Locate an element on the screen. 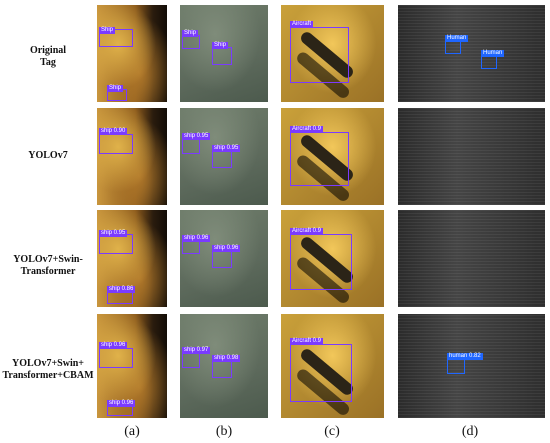 The height and width of the screenshot is (443, 550). column-label-d: (d) is located at coordinates (470, 431).